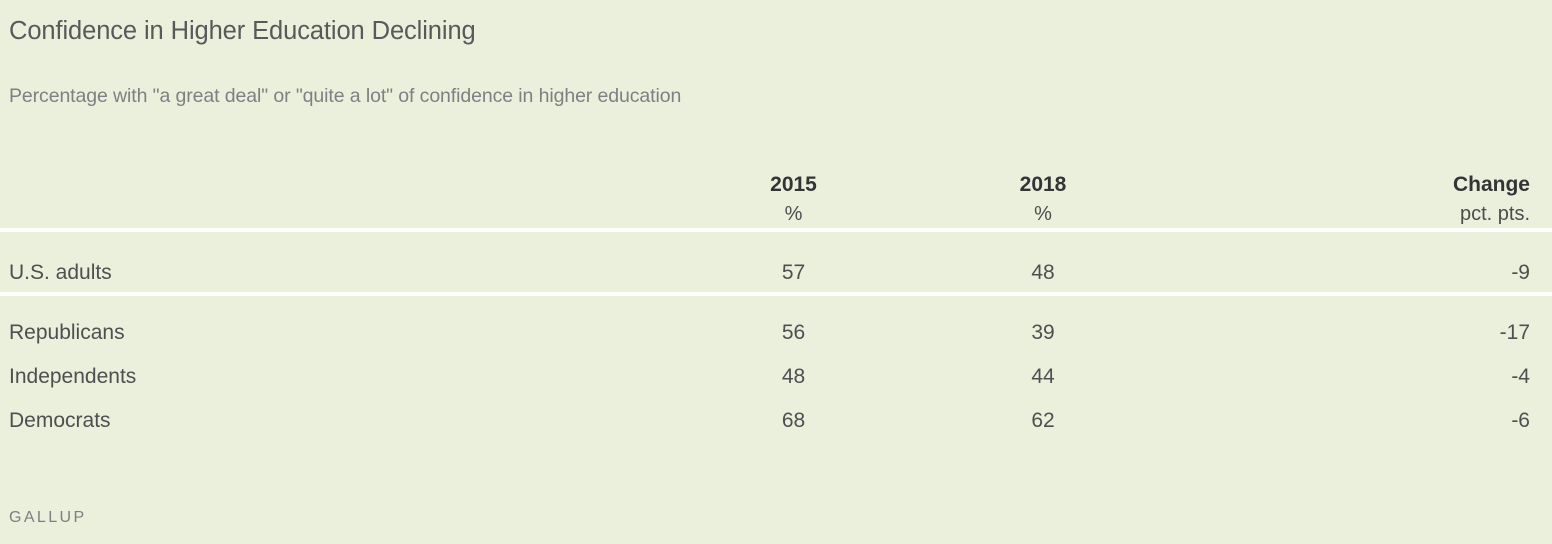 The height and width of the screenshot is (544, 1552). What do you see at coordinates (793, 332) in the screenshot?
I see `cell-republicans-2015: 56` at bounding box center [793, 332].